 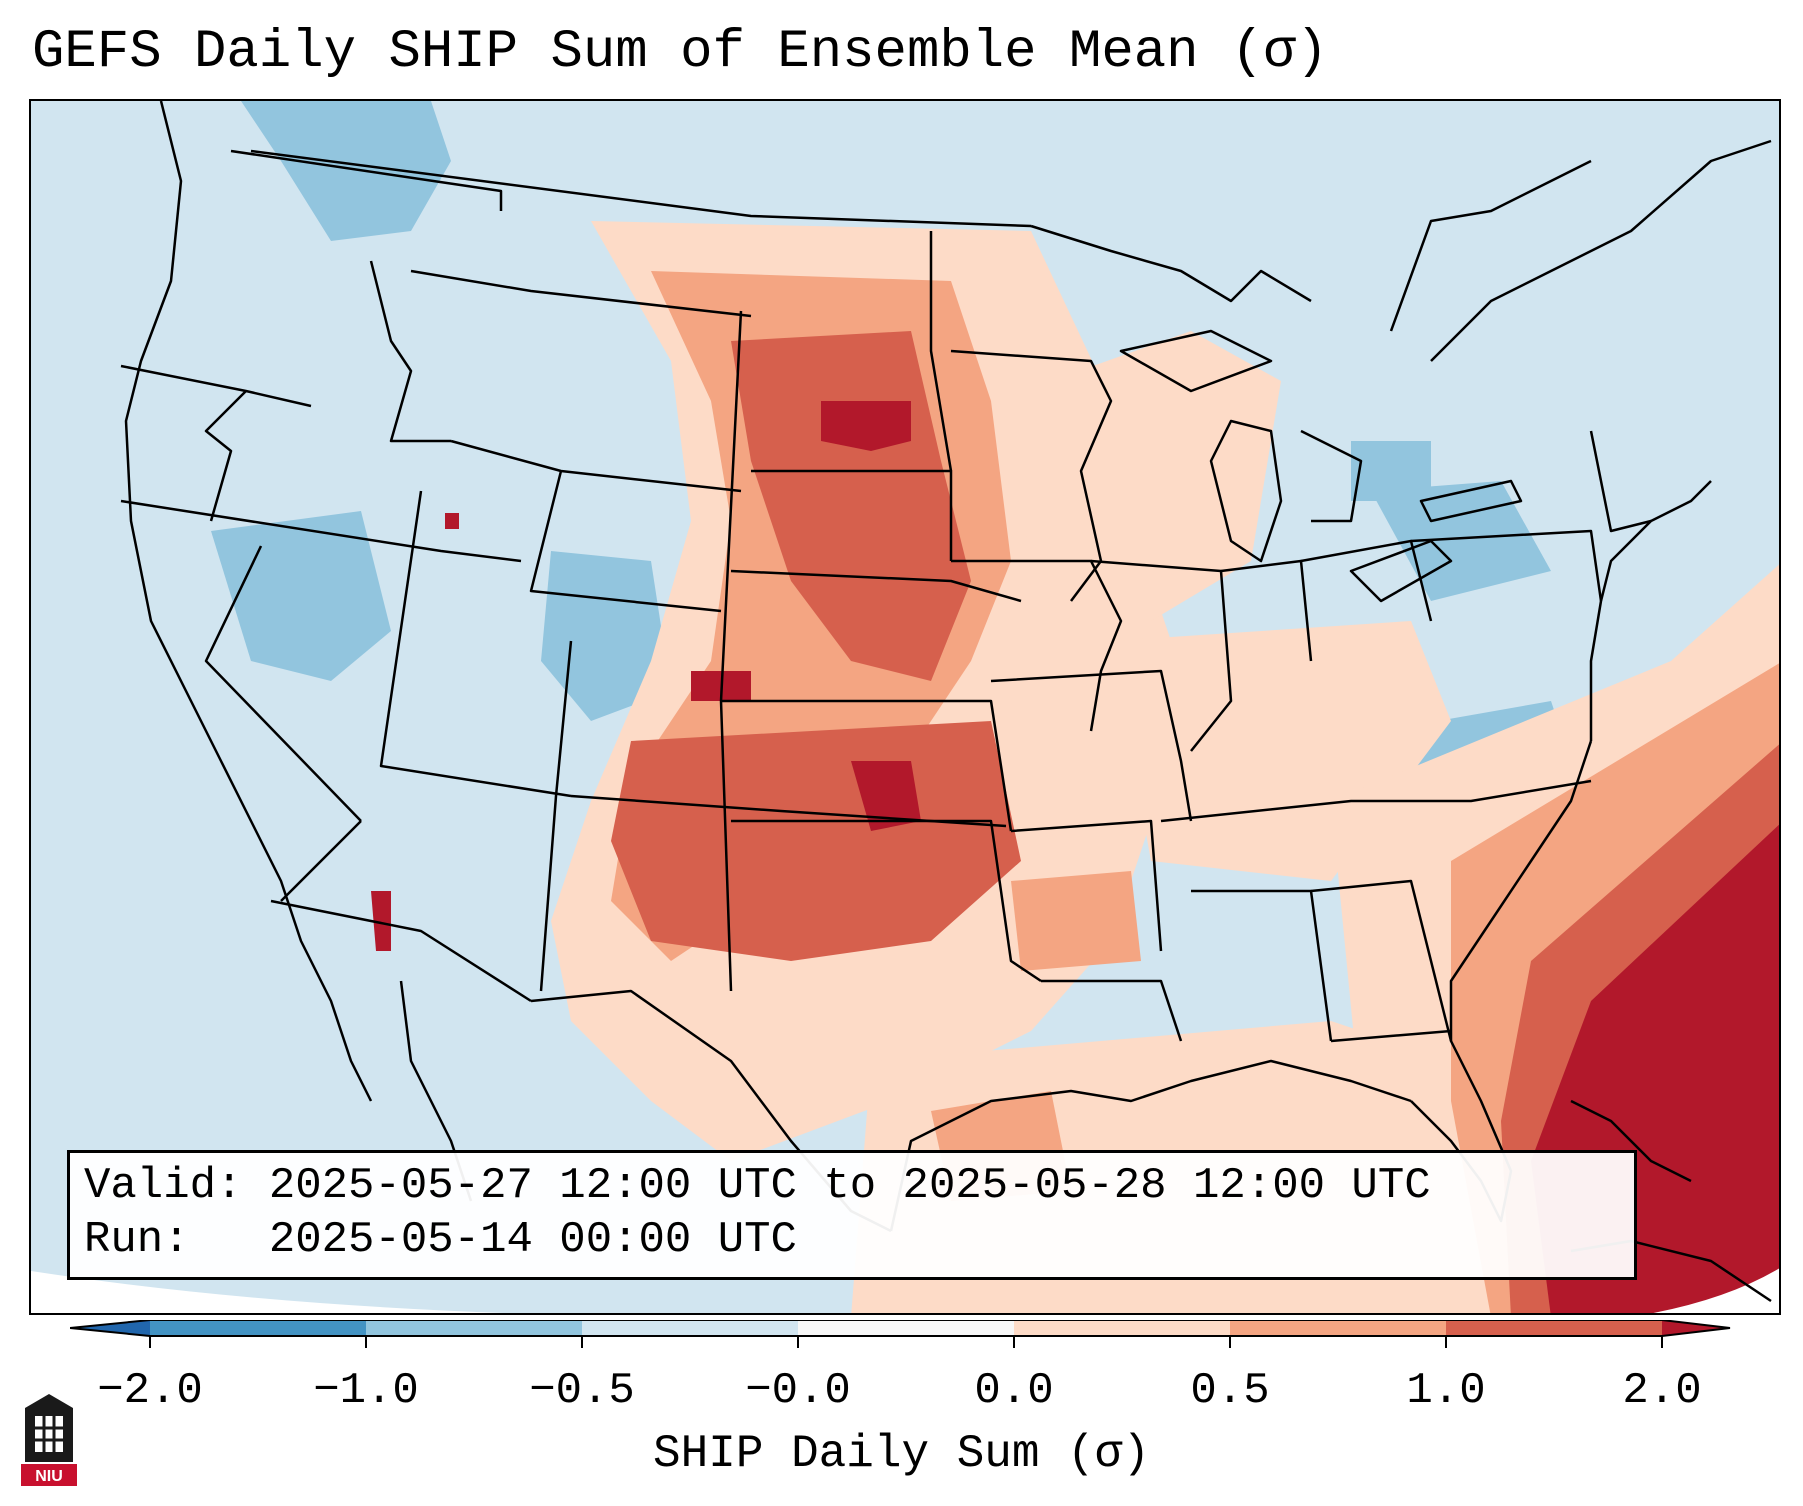 I want to click on border-tn-nc, so click(x=1376, y=801).